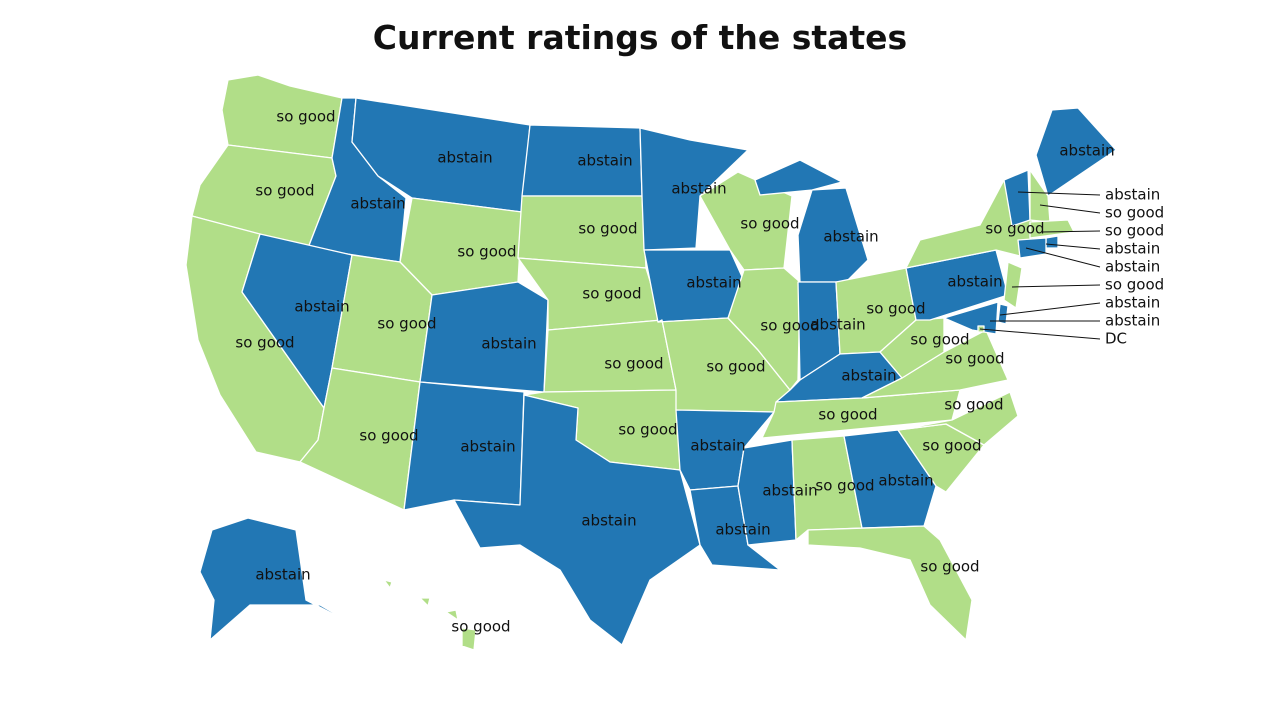 The width and height of the screenshot is (1280, 720). I want to click on state-label-wi: so good, so click(769, 224).